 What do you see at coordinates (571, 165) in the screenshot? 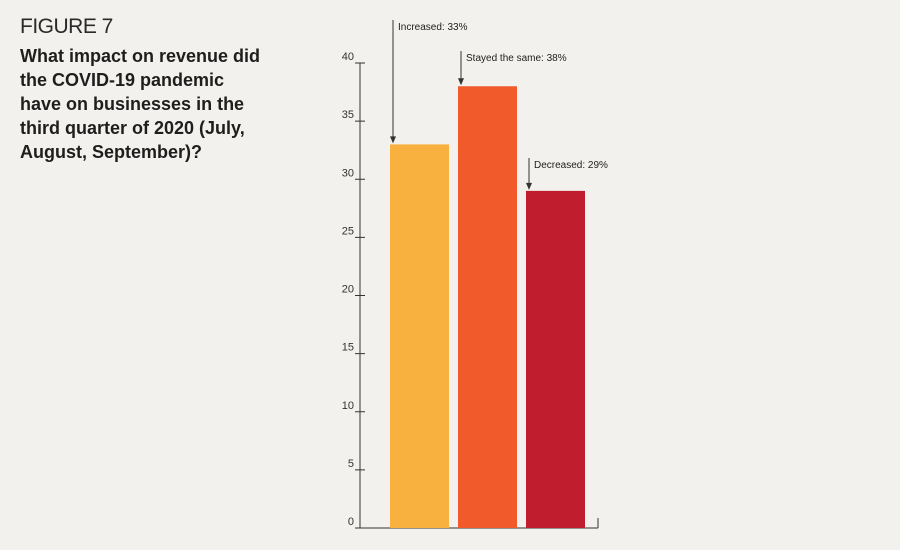
I see `data-label: Decreased: 29%` at bounding box center [571, 165].